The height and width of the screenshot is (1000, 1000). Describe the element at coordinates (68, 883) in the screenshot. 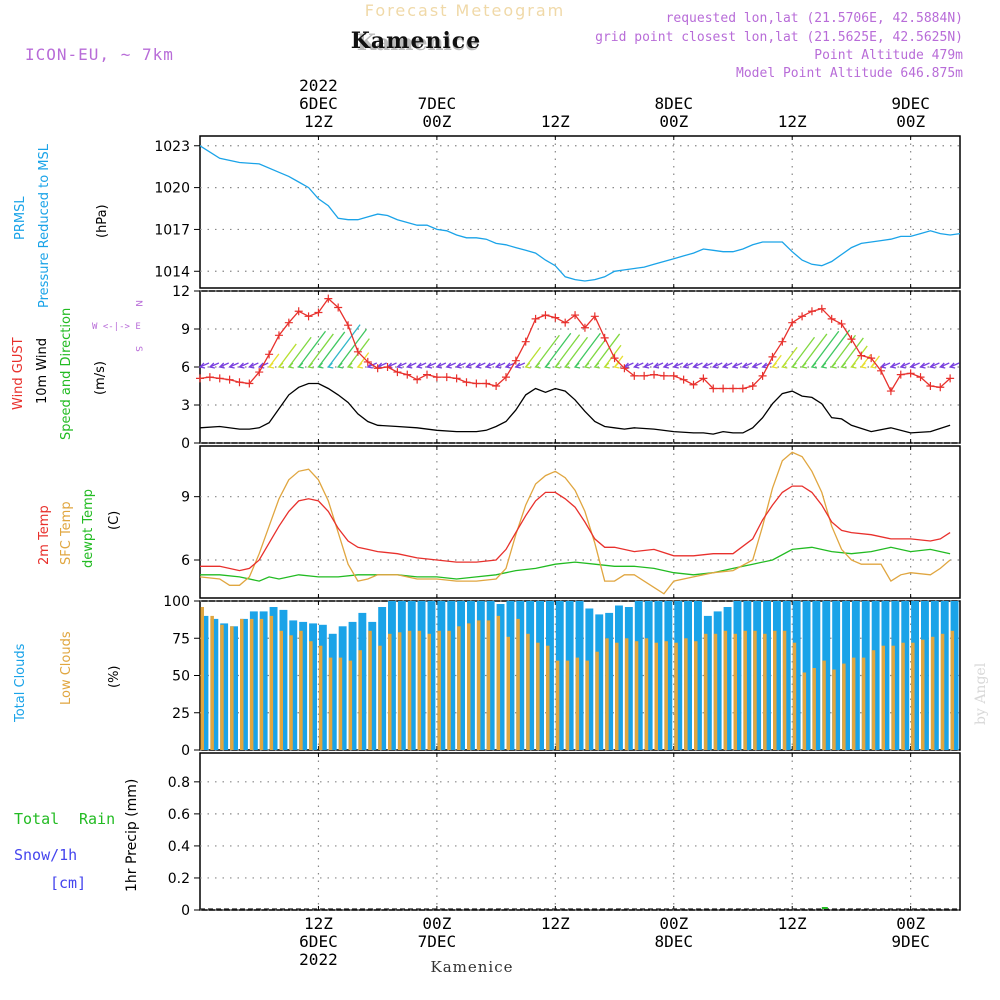

I see `snow-unit: [cm]` at that location.